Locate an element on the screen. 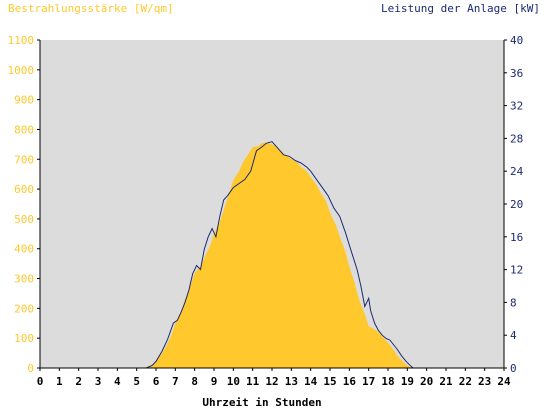  left-tick-label: 700 is located at coordinates (24, 159).